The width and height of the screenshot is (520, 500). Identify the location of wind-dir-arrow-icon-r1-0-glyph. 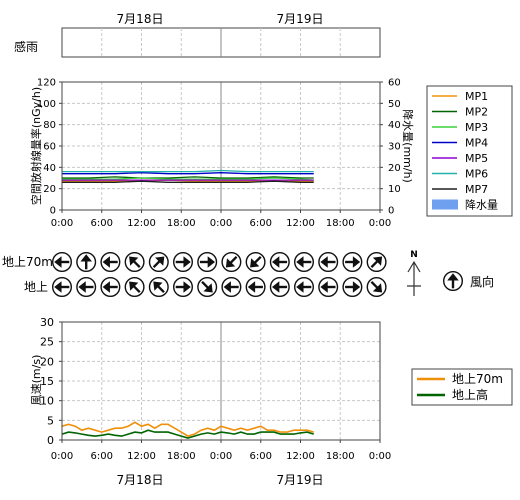
(62, 287).